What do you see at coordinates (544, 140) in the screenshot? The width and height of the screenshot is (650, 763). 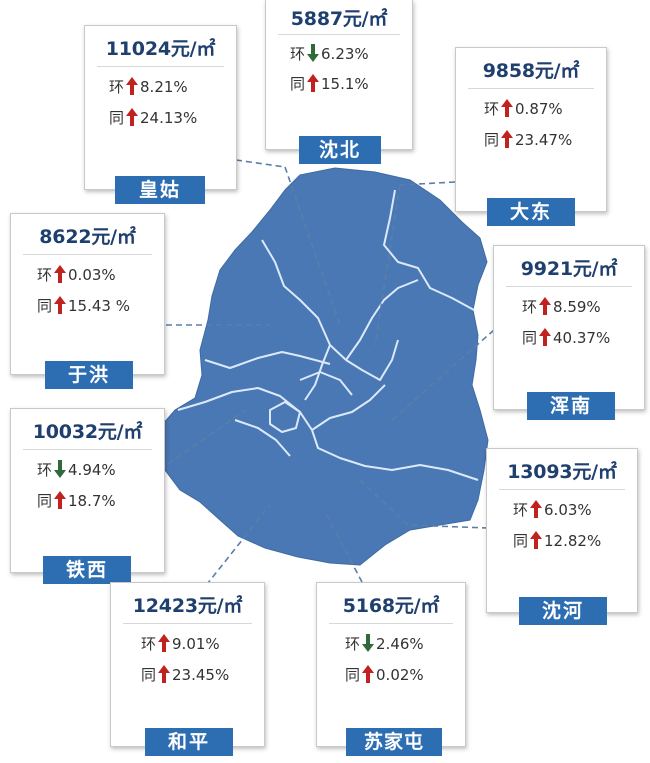 I see `yoy-value: 23.47%` at bounding box center [544, 140].